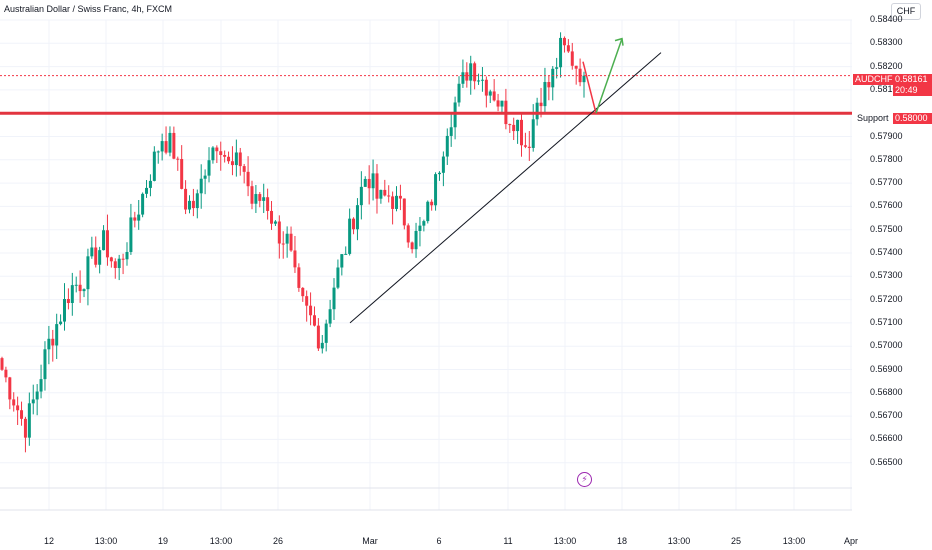 This screenshot has width=932, height=550. What do you see at coordinates (886, 88) in the screenshot?
I see `price-tick: 0.58100` at bounding box center [886, 88].